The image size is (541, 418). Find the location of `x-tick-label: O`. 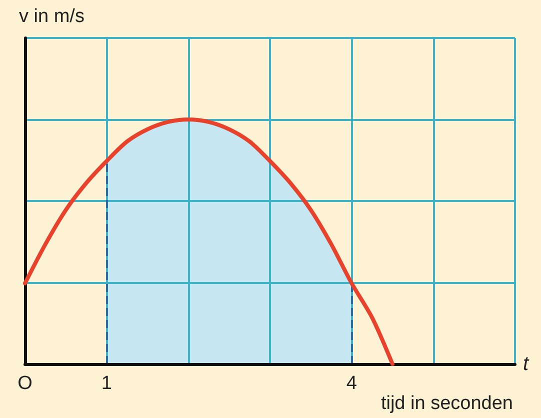

x-tick-label: O is located at coordinates (25, 383).